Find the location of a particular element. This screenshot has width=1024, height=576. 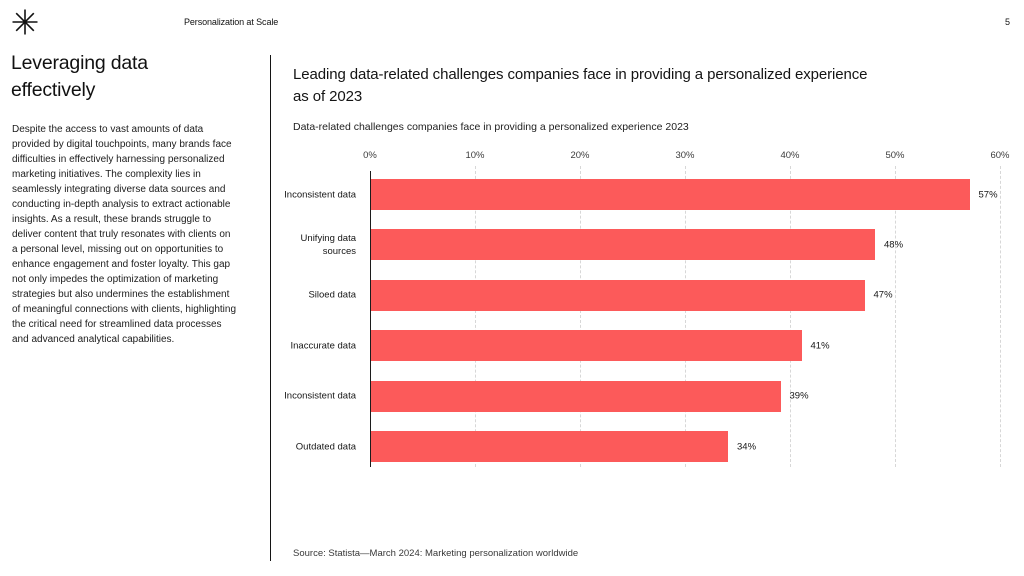

page-number: 5 is located at coordinates (1007, 22).